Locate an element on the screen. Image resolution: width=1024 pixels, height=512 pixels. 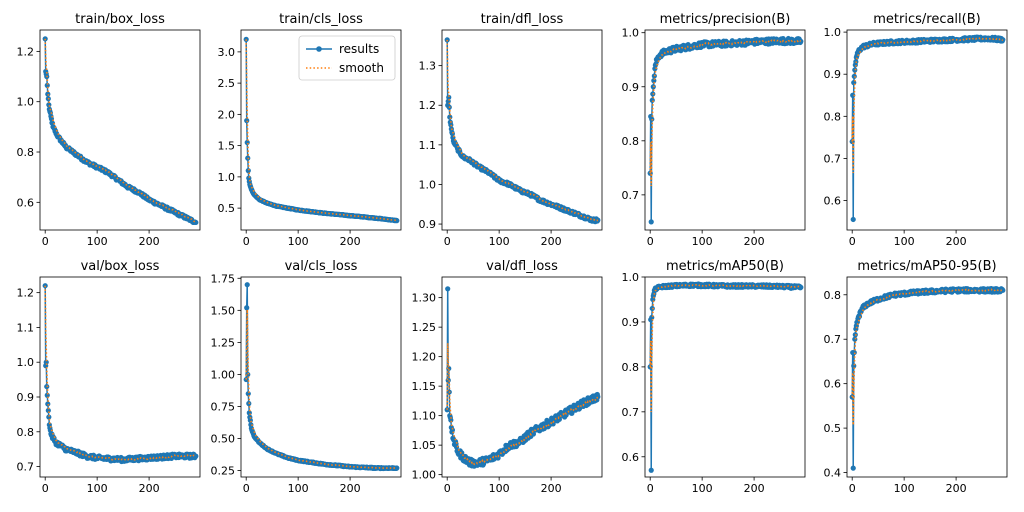
train-dfl-loss-xtick-label: 100 is located at coordinates (499, 241).